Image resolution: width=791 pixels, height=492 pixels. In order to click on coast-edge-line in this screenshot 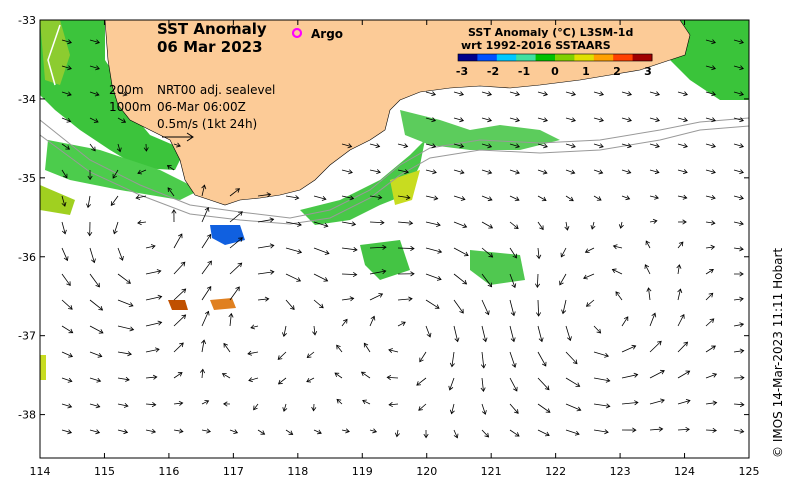, I will do `click(54, 55)`.